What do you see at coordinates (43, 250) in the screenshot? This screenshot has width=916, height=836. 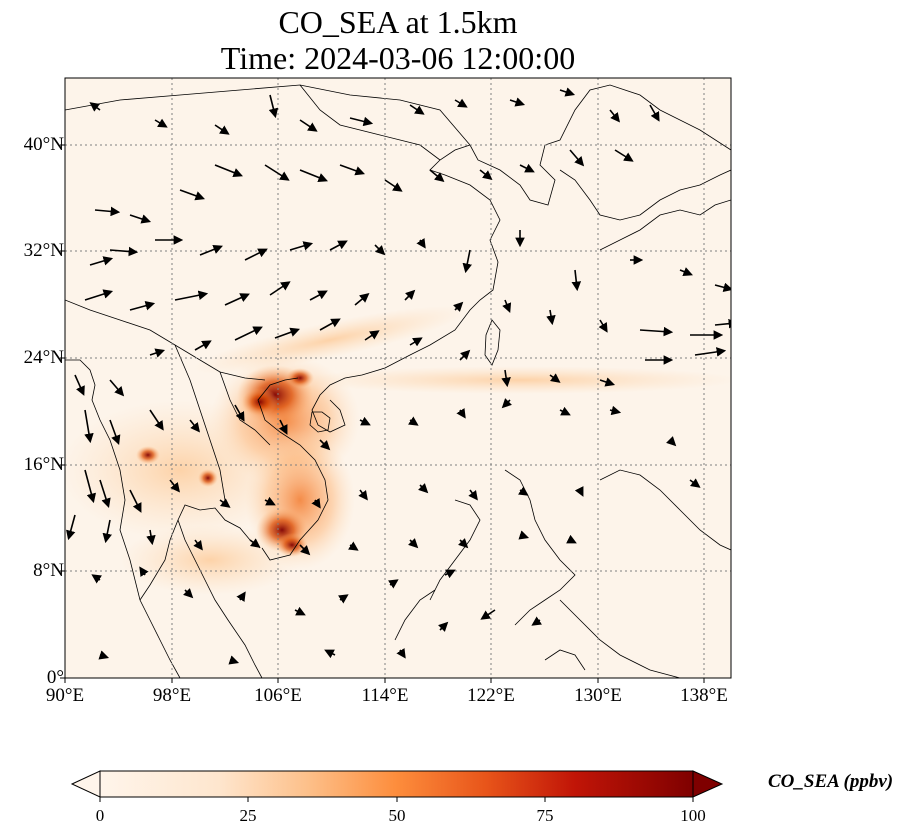 I see `lat-tick-label: 32°N` at bounding box center [43, 250].